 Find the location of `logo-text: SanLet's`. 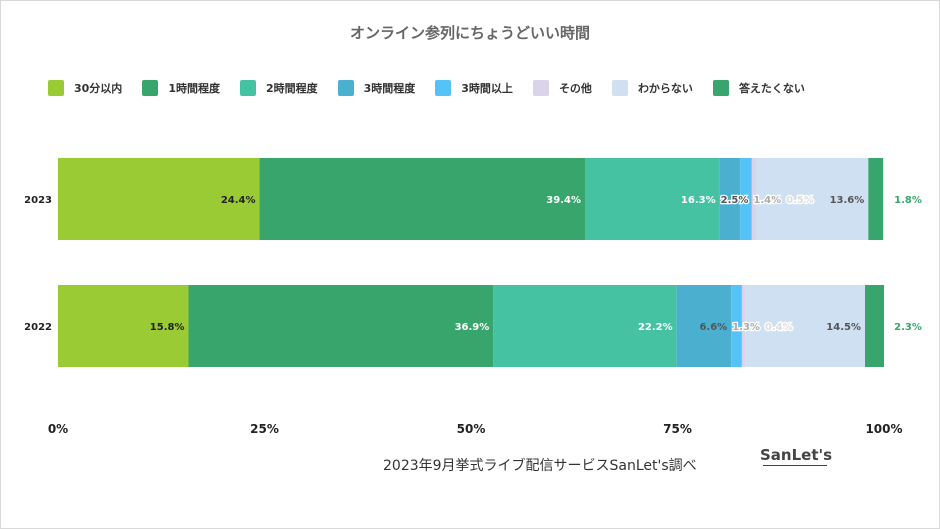

logo-text: SanLet's is located at coordinates (796, 455).